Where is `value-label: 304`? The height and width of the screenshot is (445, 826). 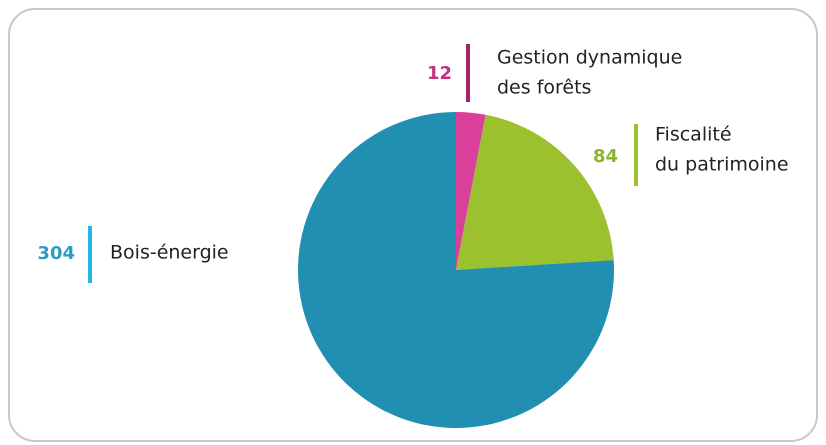 value-label: 304 is located at coordinates (56, 253).